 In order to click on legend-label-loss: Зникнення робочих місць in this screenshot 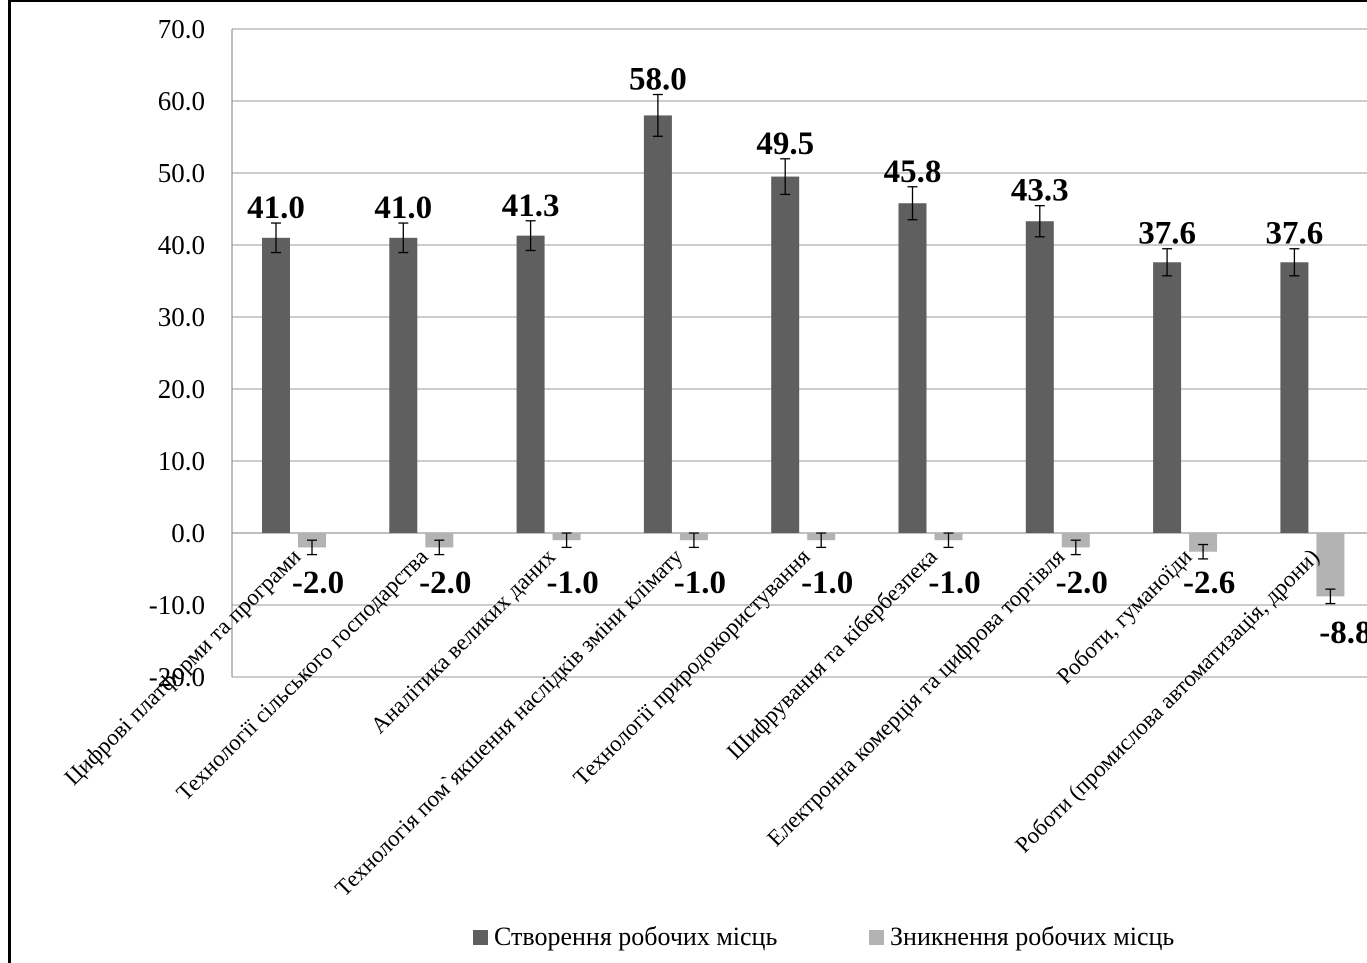, I will do `click(1032, 936)`.